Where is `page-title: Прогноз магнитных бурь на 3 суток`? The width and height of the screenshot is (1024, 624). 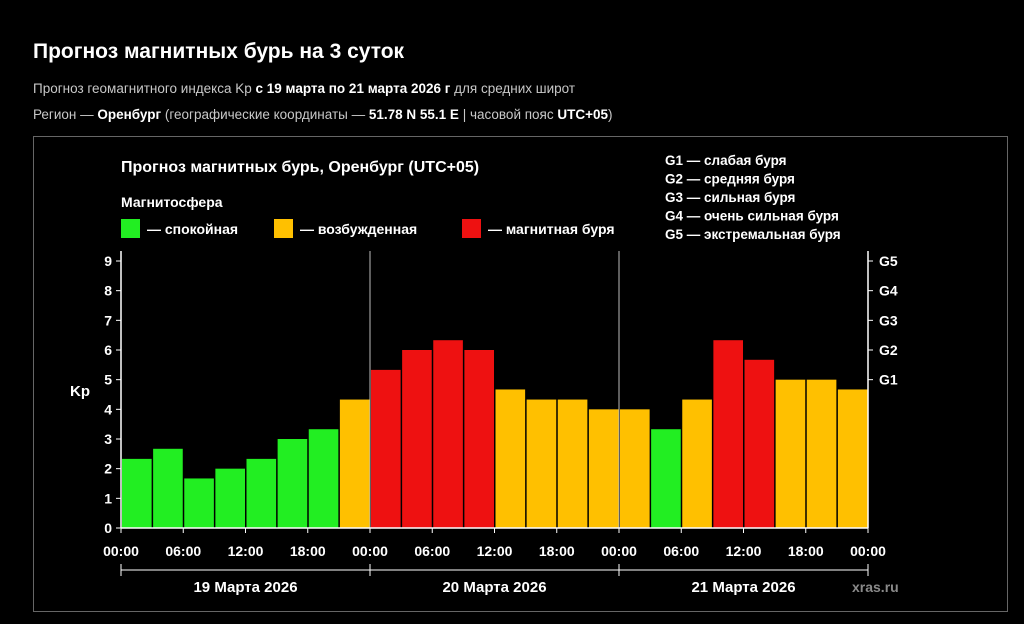 page-title: Прогноз магнитных бурь на 3 суток is located at coordinates (219, 51).